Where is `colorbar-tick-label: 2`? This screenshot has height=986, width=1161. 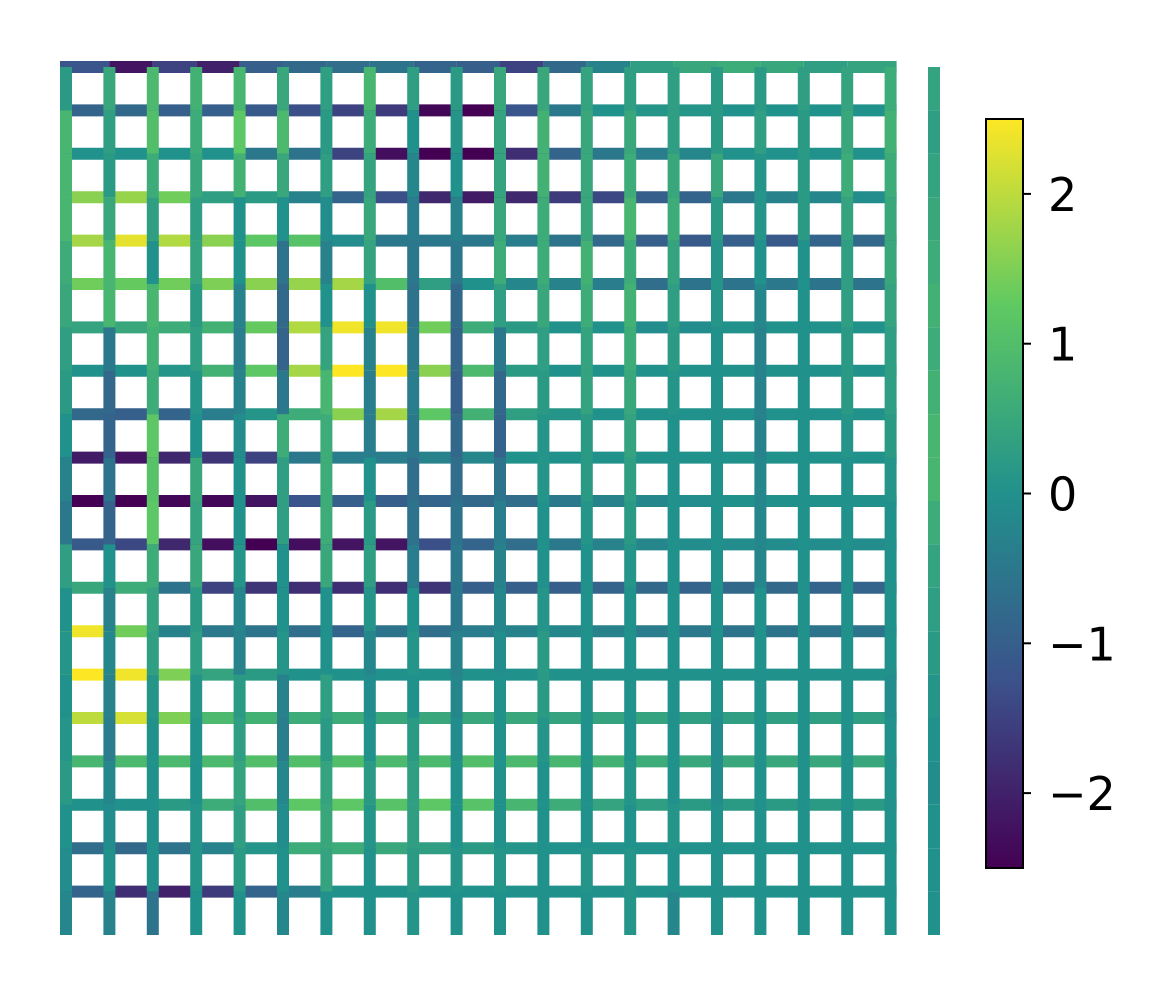 colorbar-tick-label: 2 is located at coordinates (1062, 195).